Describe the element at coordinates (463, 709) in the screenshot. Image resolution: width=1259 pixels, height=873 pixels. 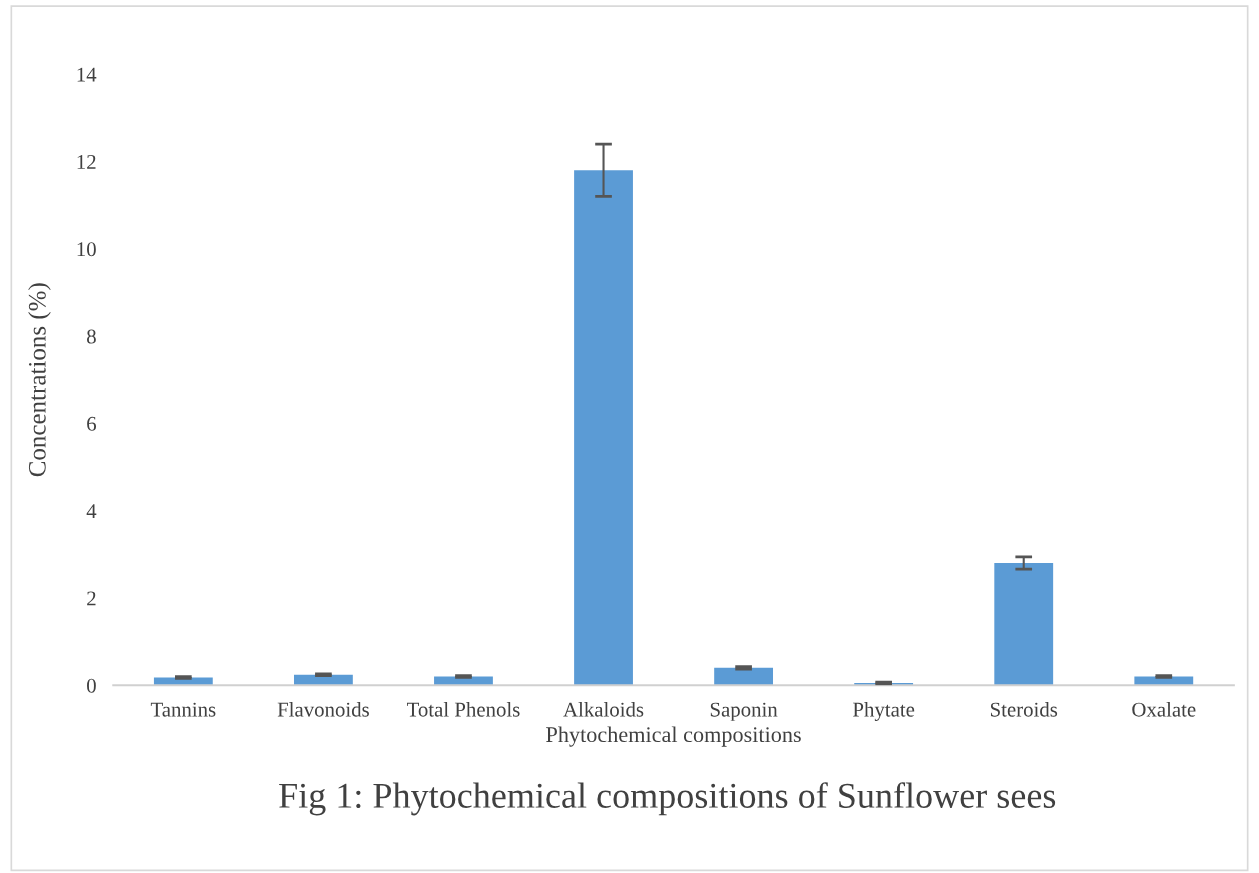
I see `x-tick-label: Total Phenols` at that location.